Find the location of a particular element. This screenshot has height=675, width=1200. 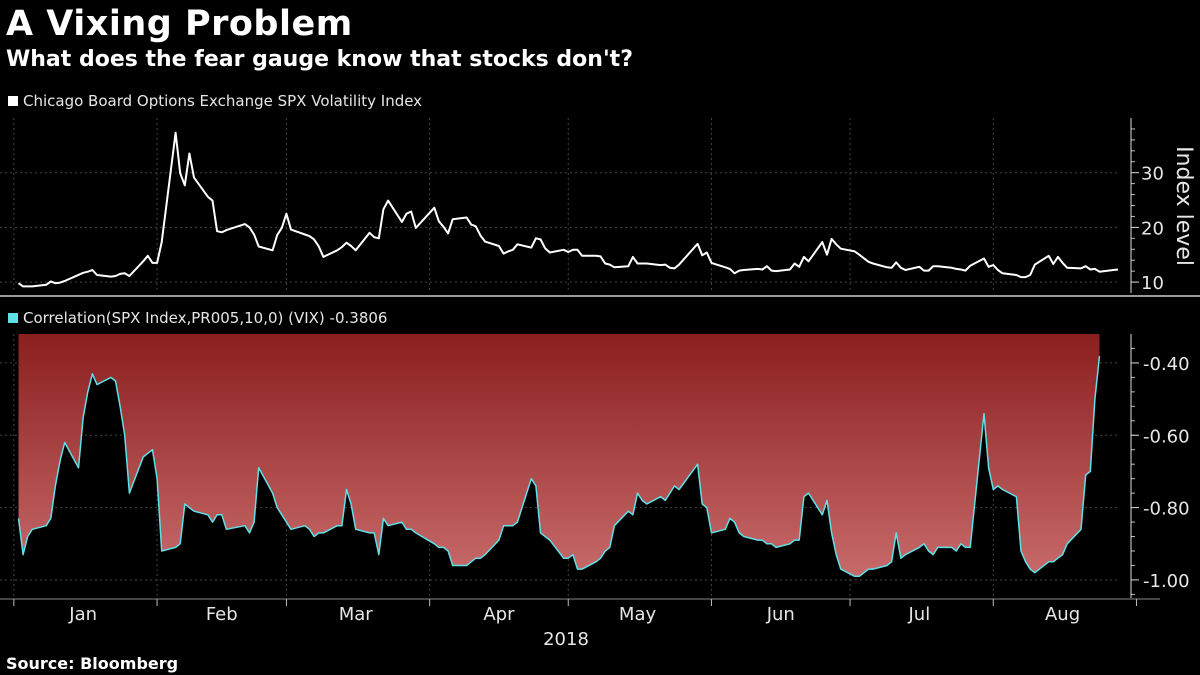

x-tick-label: Jan is located at coordinates (82, 614).